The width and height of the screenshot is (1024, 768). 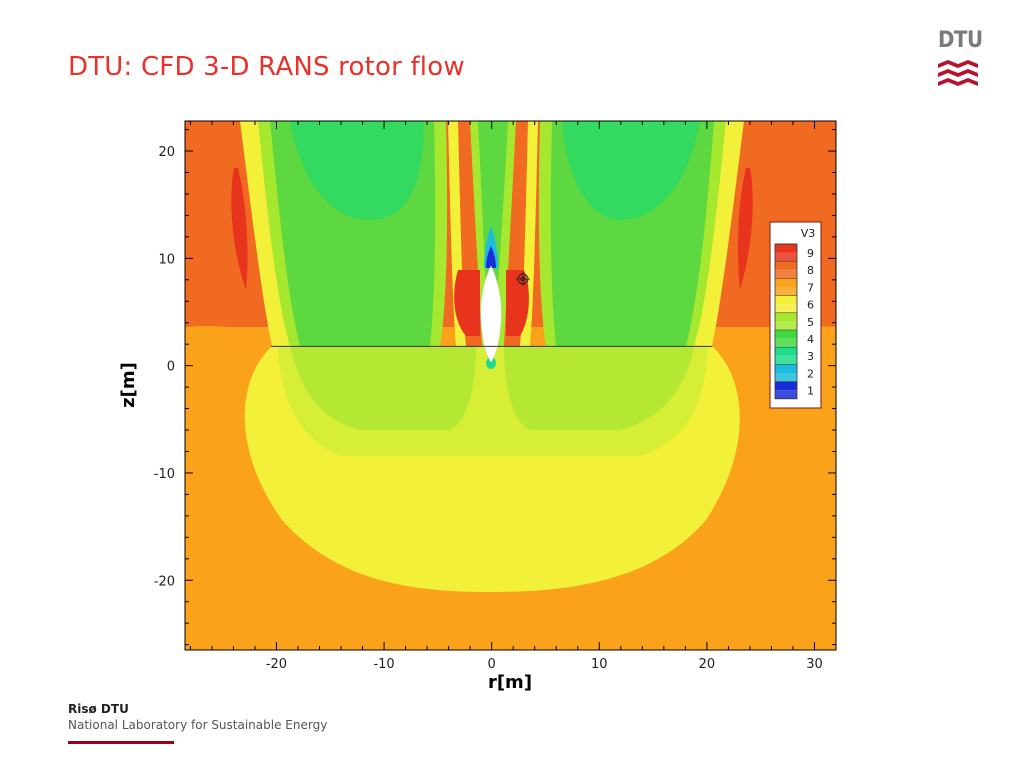 What do you see at coordinates (265, 233) in the screenshot?
I see `edge-left-level6` at bounding box center [265, 233].